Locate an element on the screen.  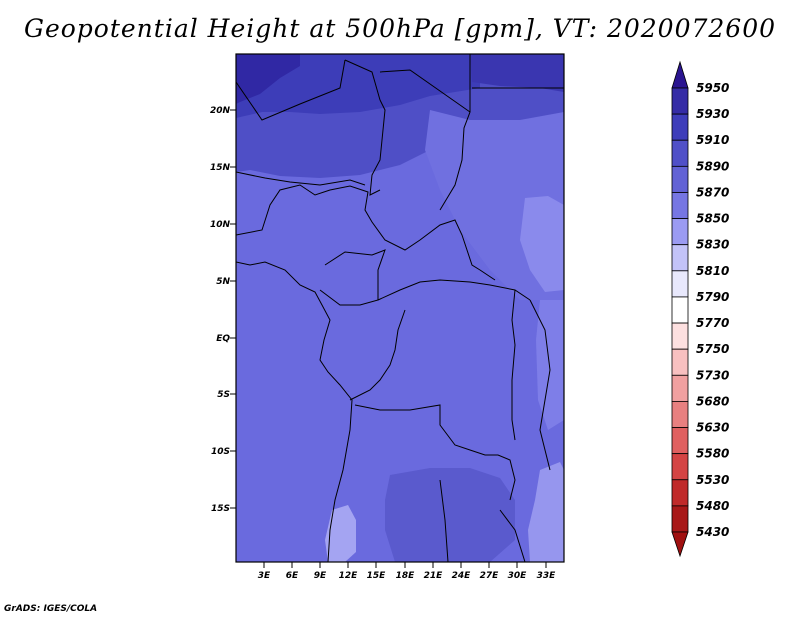
legend-label: 5480 is located at coordinates (712, 506).